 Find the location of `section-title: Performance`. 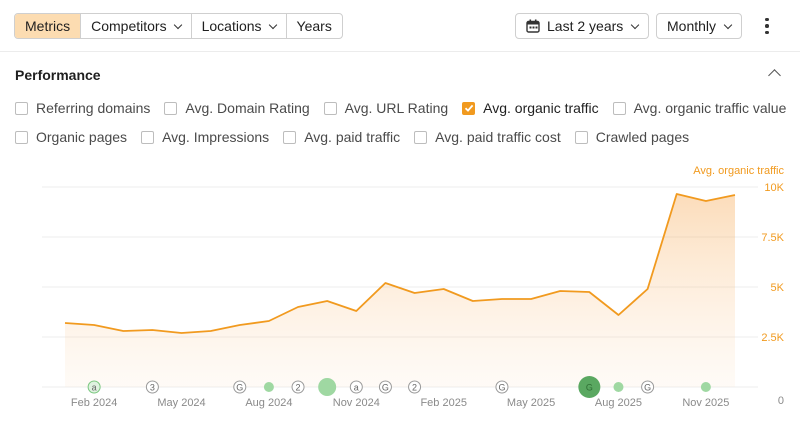

section-title: Performance is located at coordinates (58, 75).